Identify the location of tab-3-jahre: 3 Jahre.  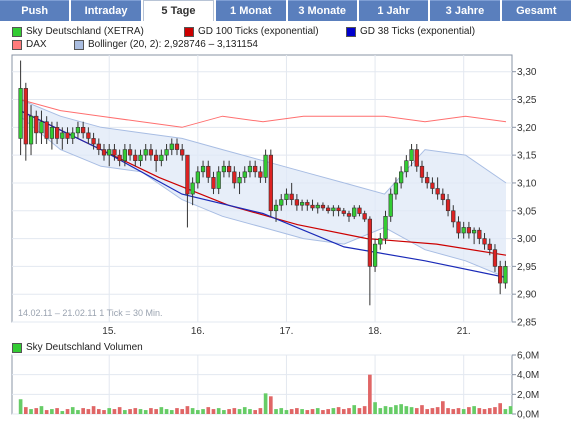
(465, 10).